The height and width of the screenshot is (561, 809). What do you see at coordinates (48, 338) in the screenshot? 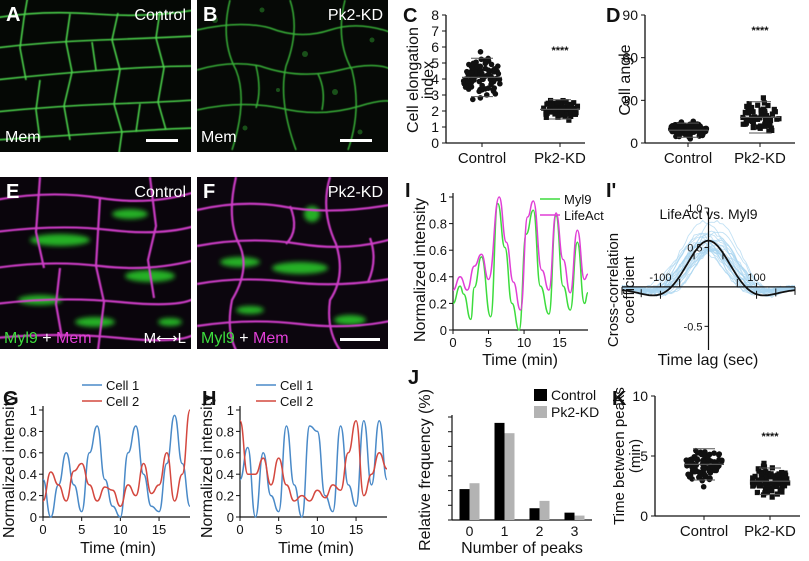
I see `panel-e-channel-label: Myl9 + Mem` at bounding box center [48, 338].